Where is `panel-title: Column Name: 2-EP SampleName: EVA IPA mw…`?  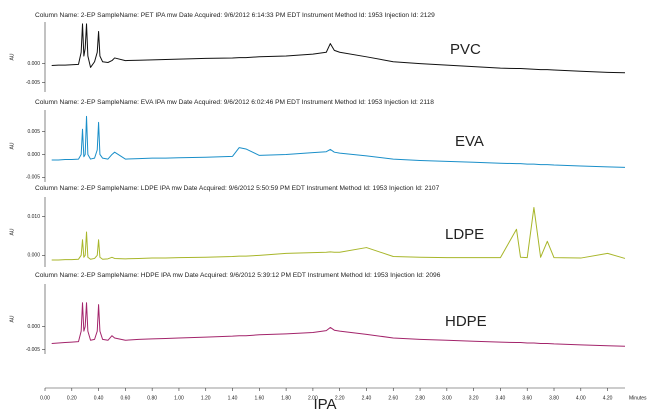
panel-title: Column Name: 2-EP SampleName: EVA IPA mw… is located at coordinates (234, 102).